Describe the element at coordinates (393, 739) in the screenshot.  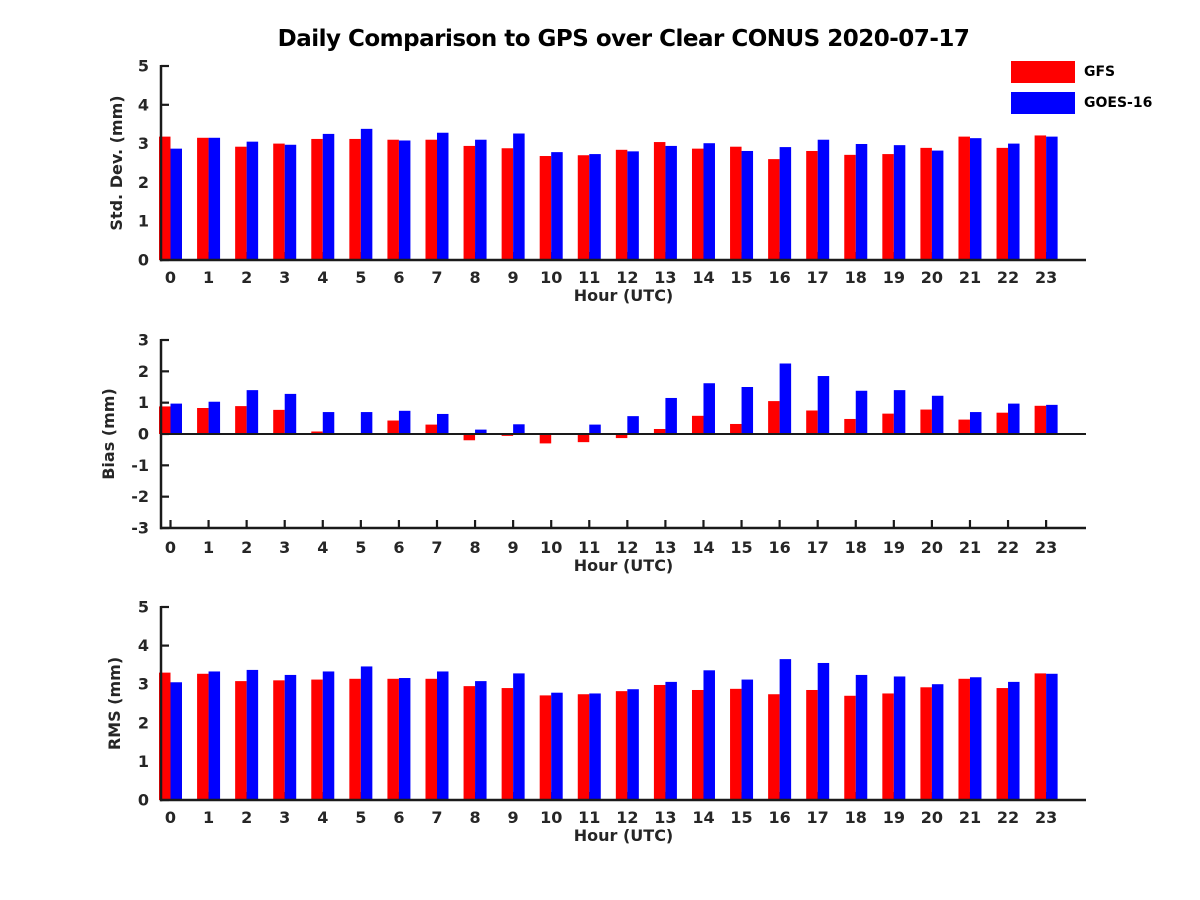
I see `rms-bar-gfs-h6` at that location.